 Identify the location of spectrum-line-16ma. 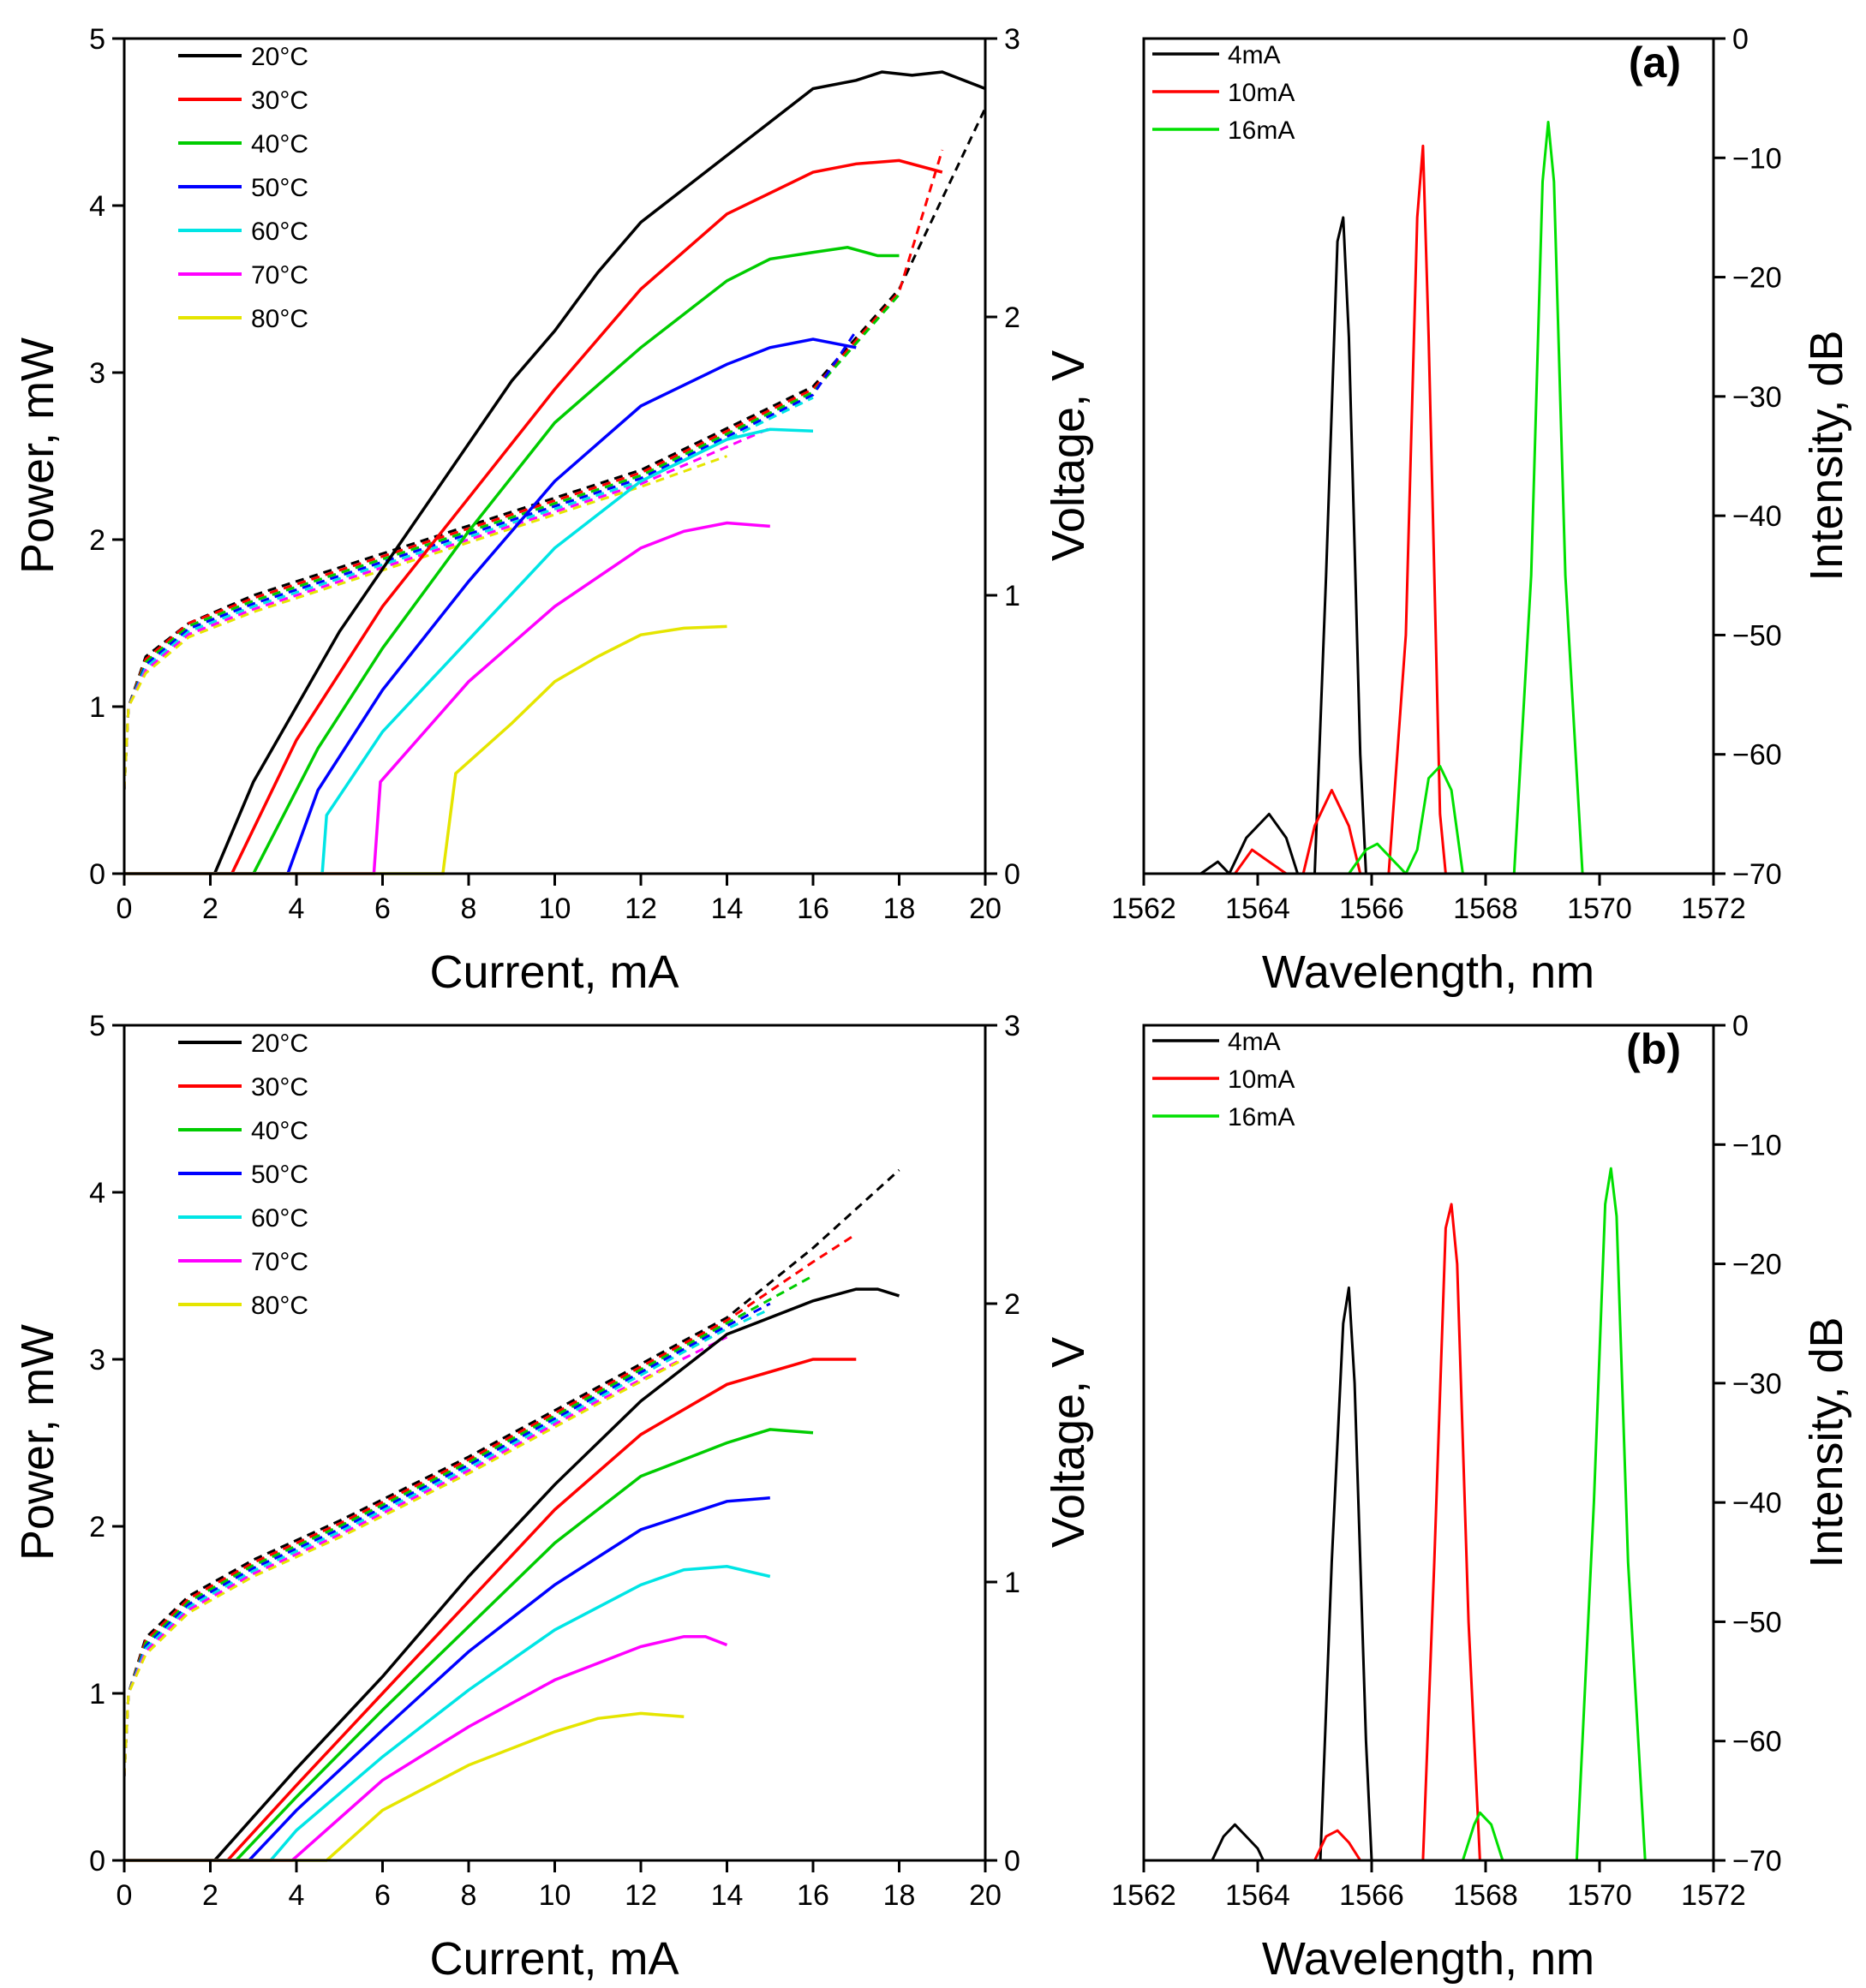
(1466, 498).